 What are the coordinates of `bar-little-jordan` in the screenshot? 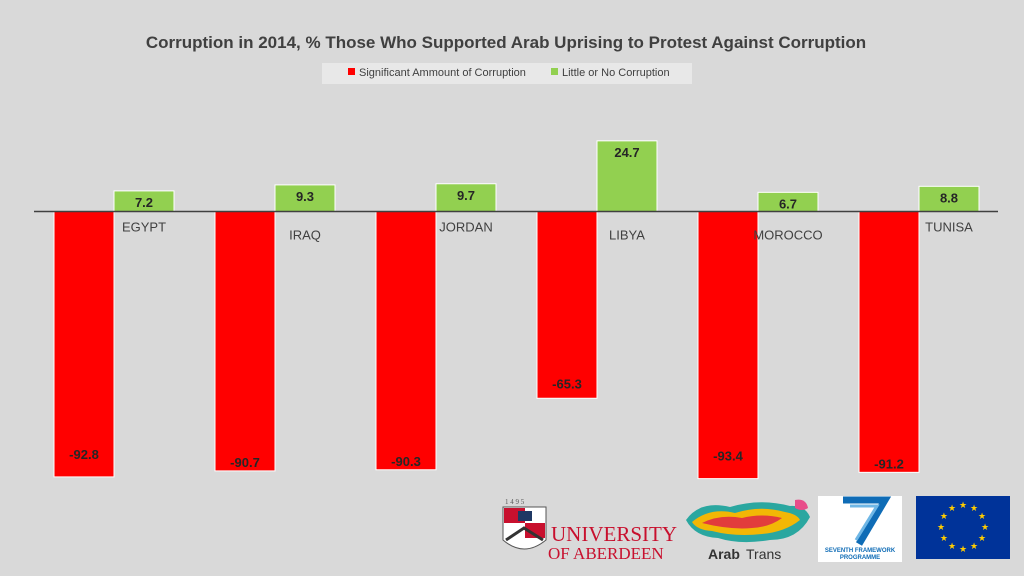 It's located at (466, 197).